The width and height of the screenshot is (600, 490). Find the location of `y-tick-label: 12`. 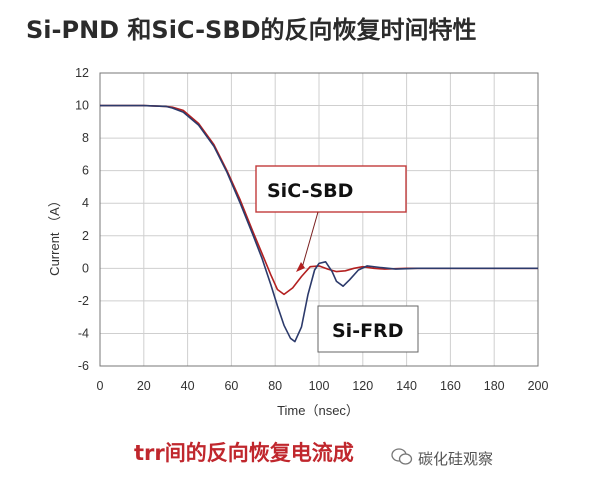

y-tick-label: 12 is located at coordinates (82, 73).